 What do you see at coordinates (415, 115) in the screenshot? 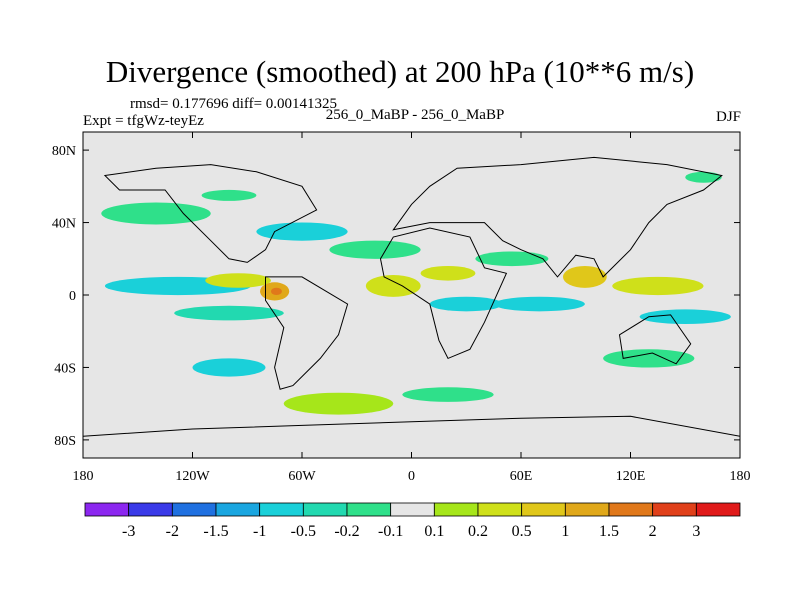
I see `case-label: 256_0_MaBP - 256_0_MaBP` at bounding box center [415, 115].